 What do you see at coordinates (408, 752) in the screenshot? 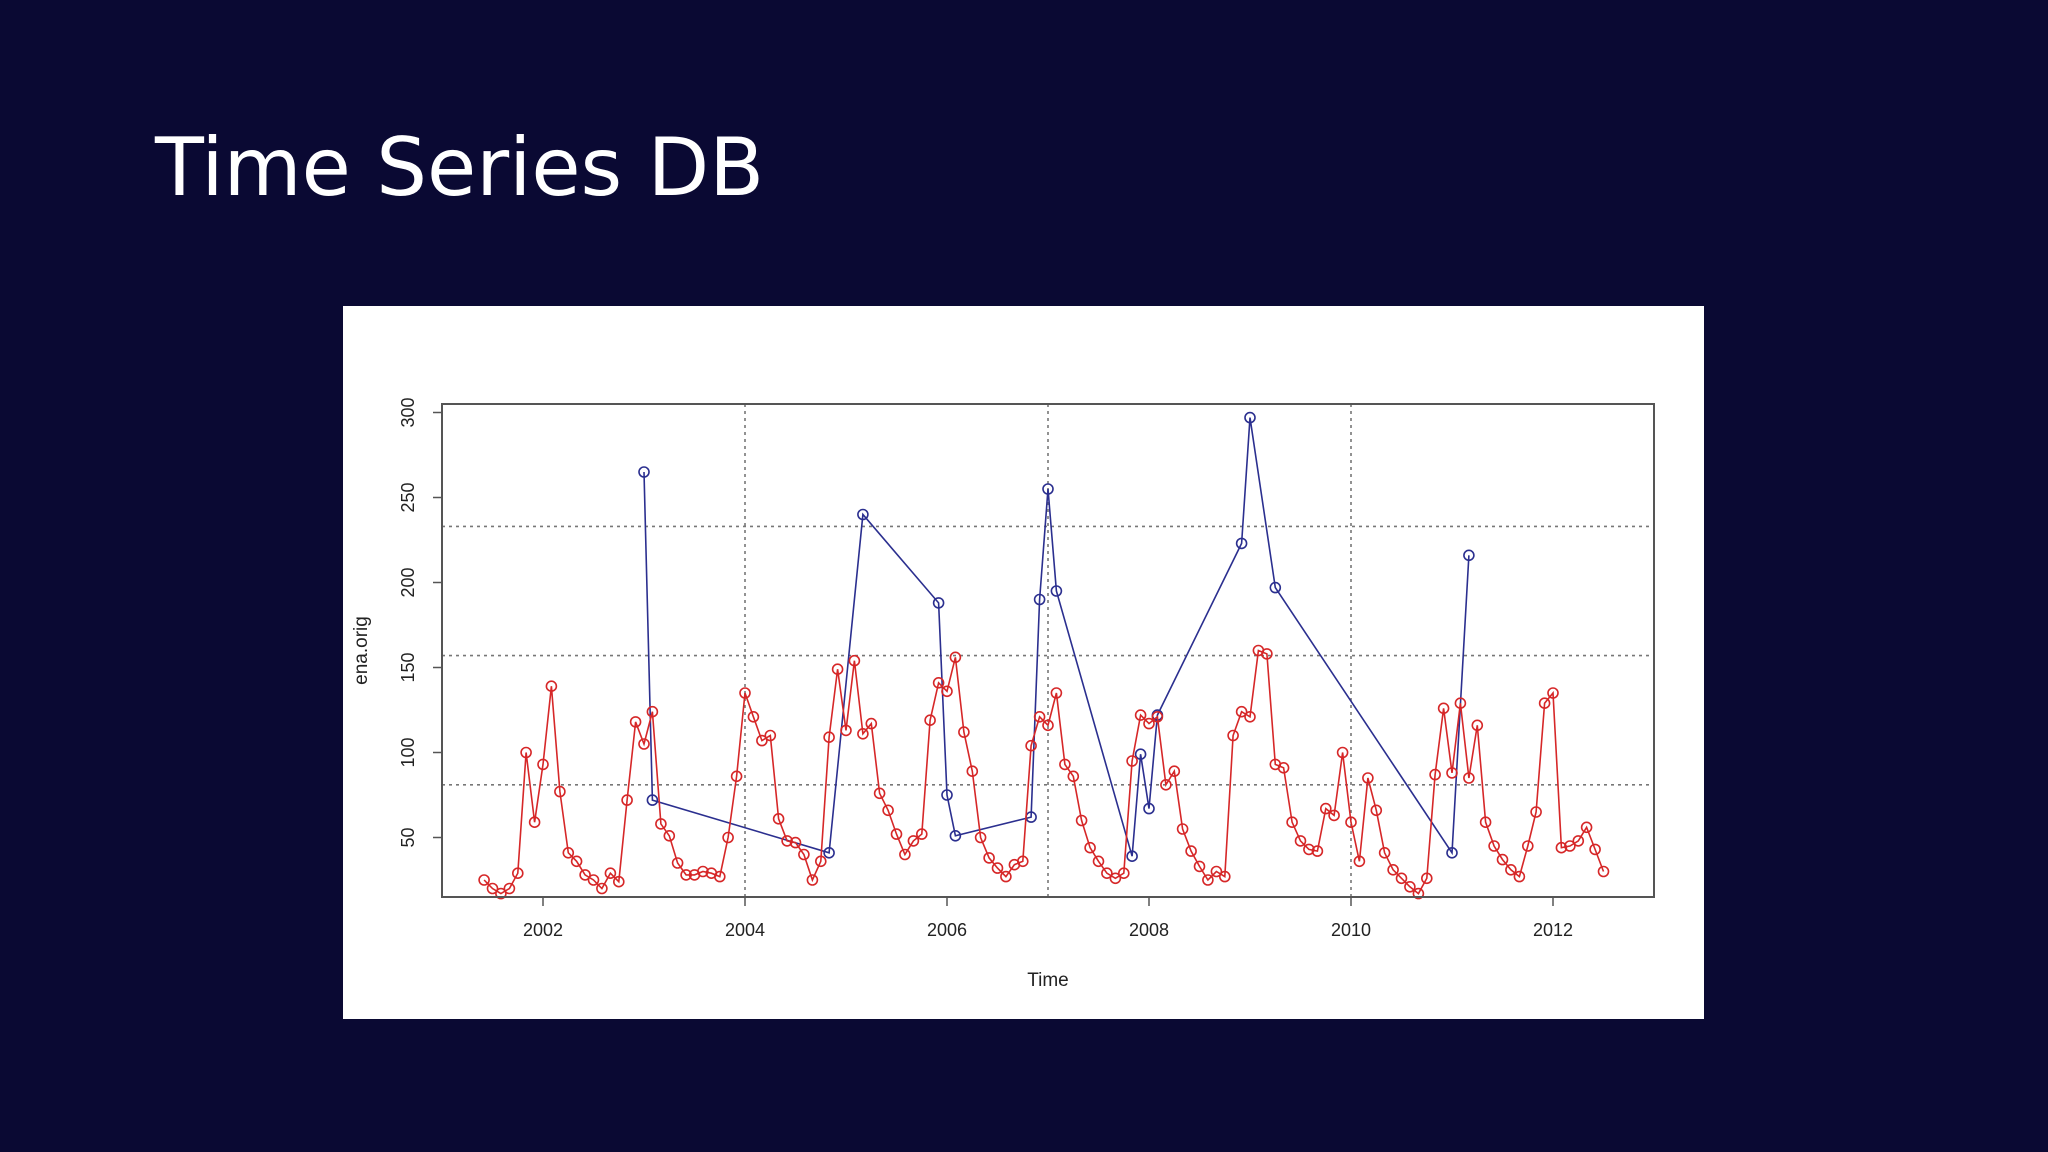
I see `y-tick-label: 100` at bounding box center [408, 752].